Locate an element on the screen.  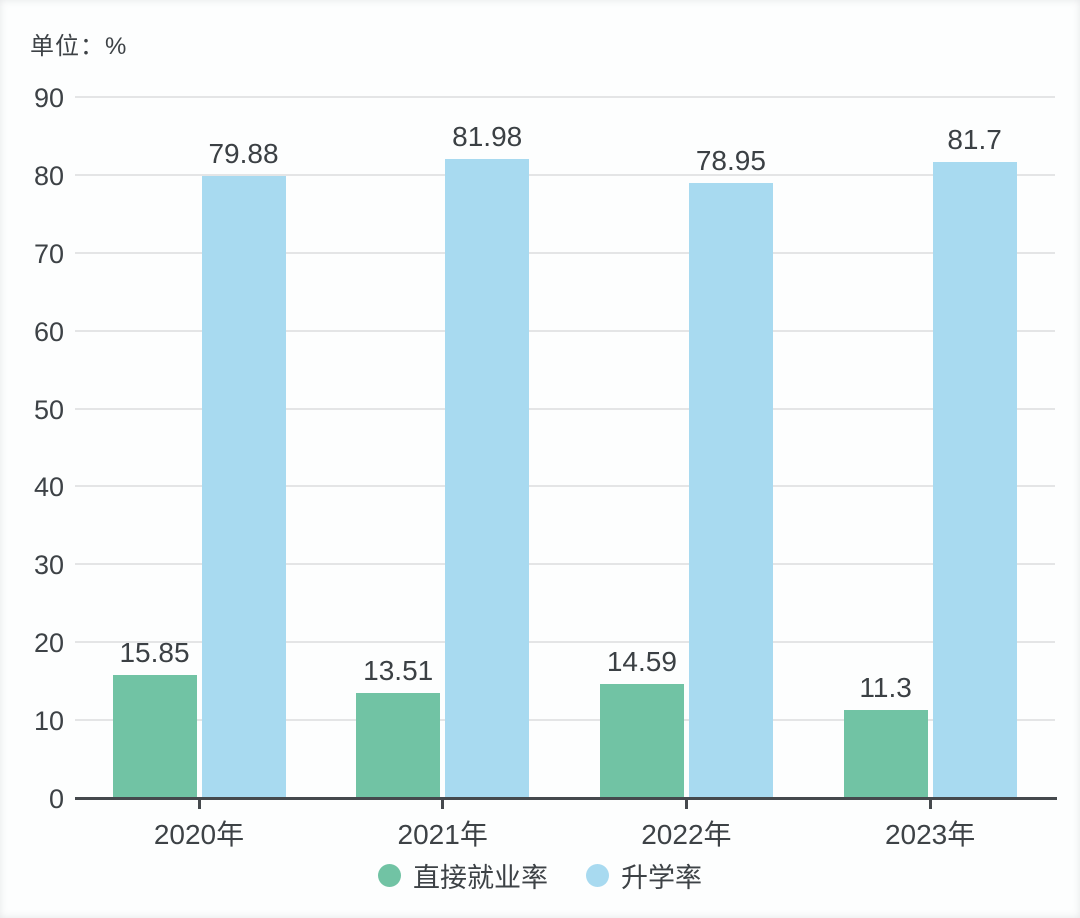
bar-value-label: 79.88 is located at coordinates (243, 153).